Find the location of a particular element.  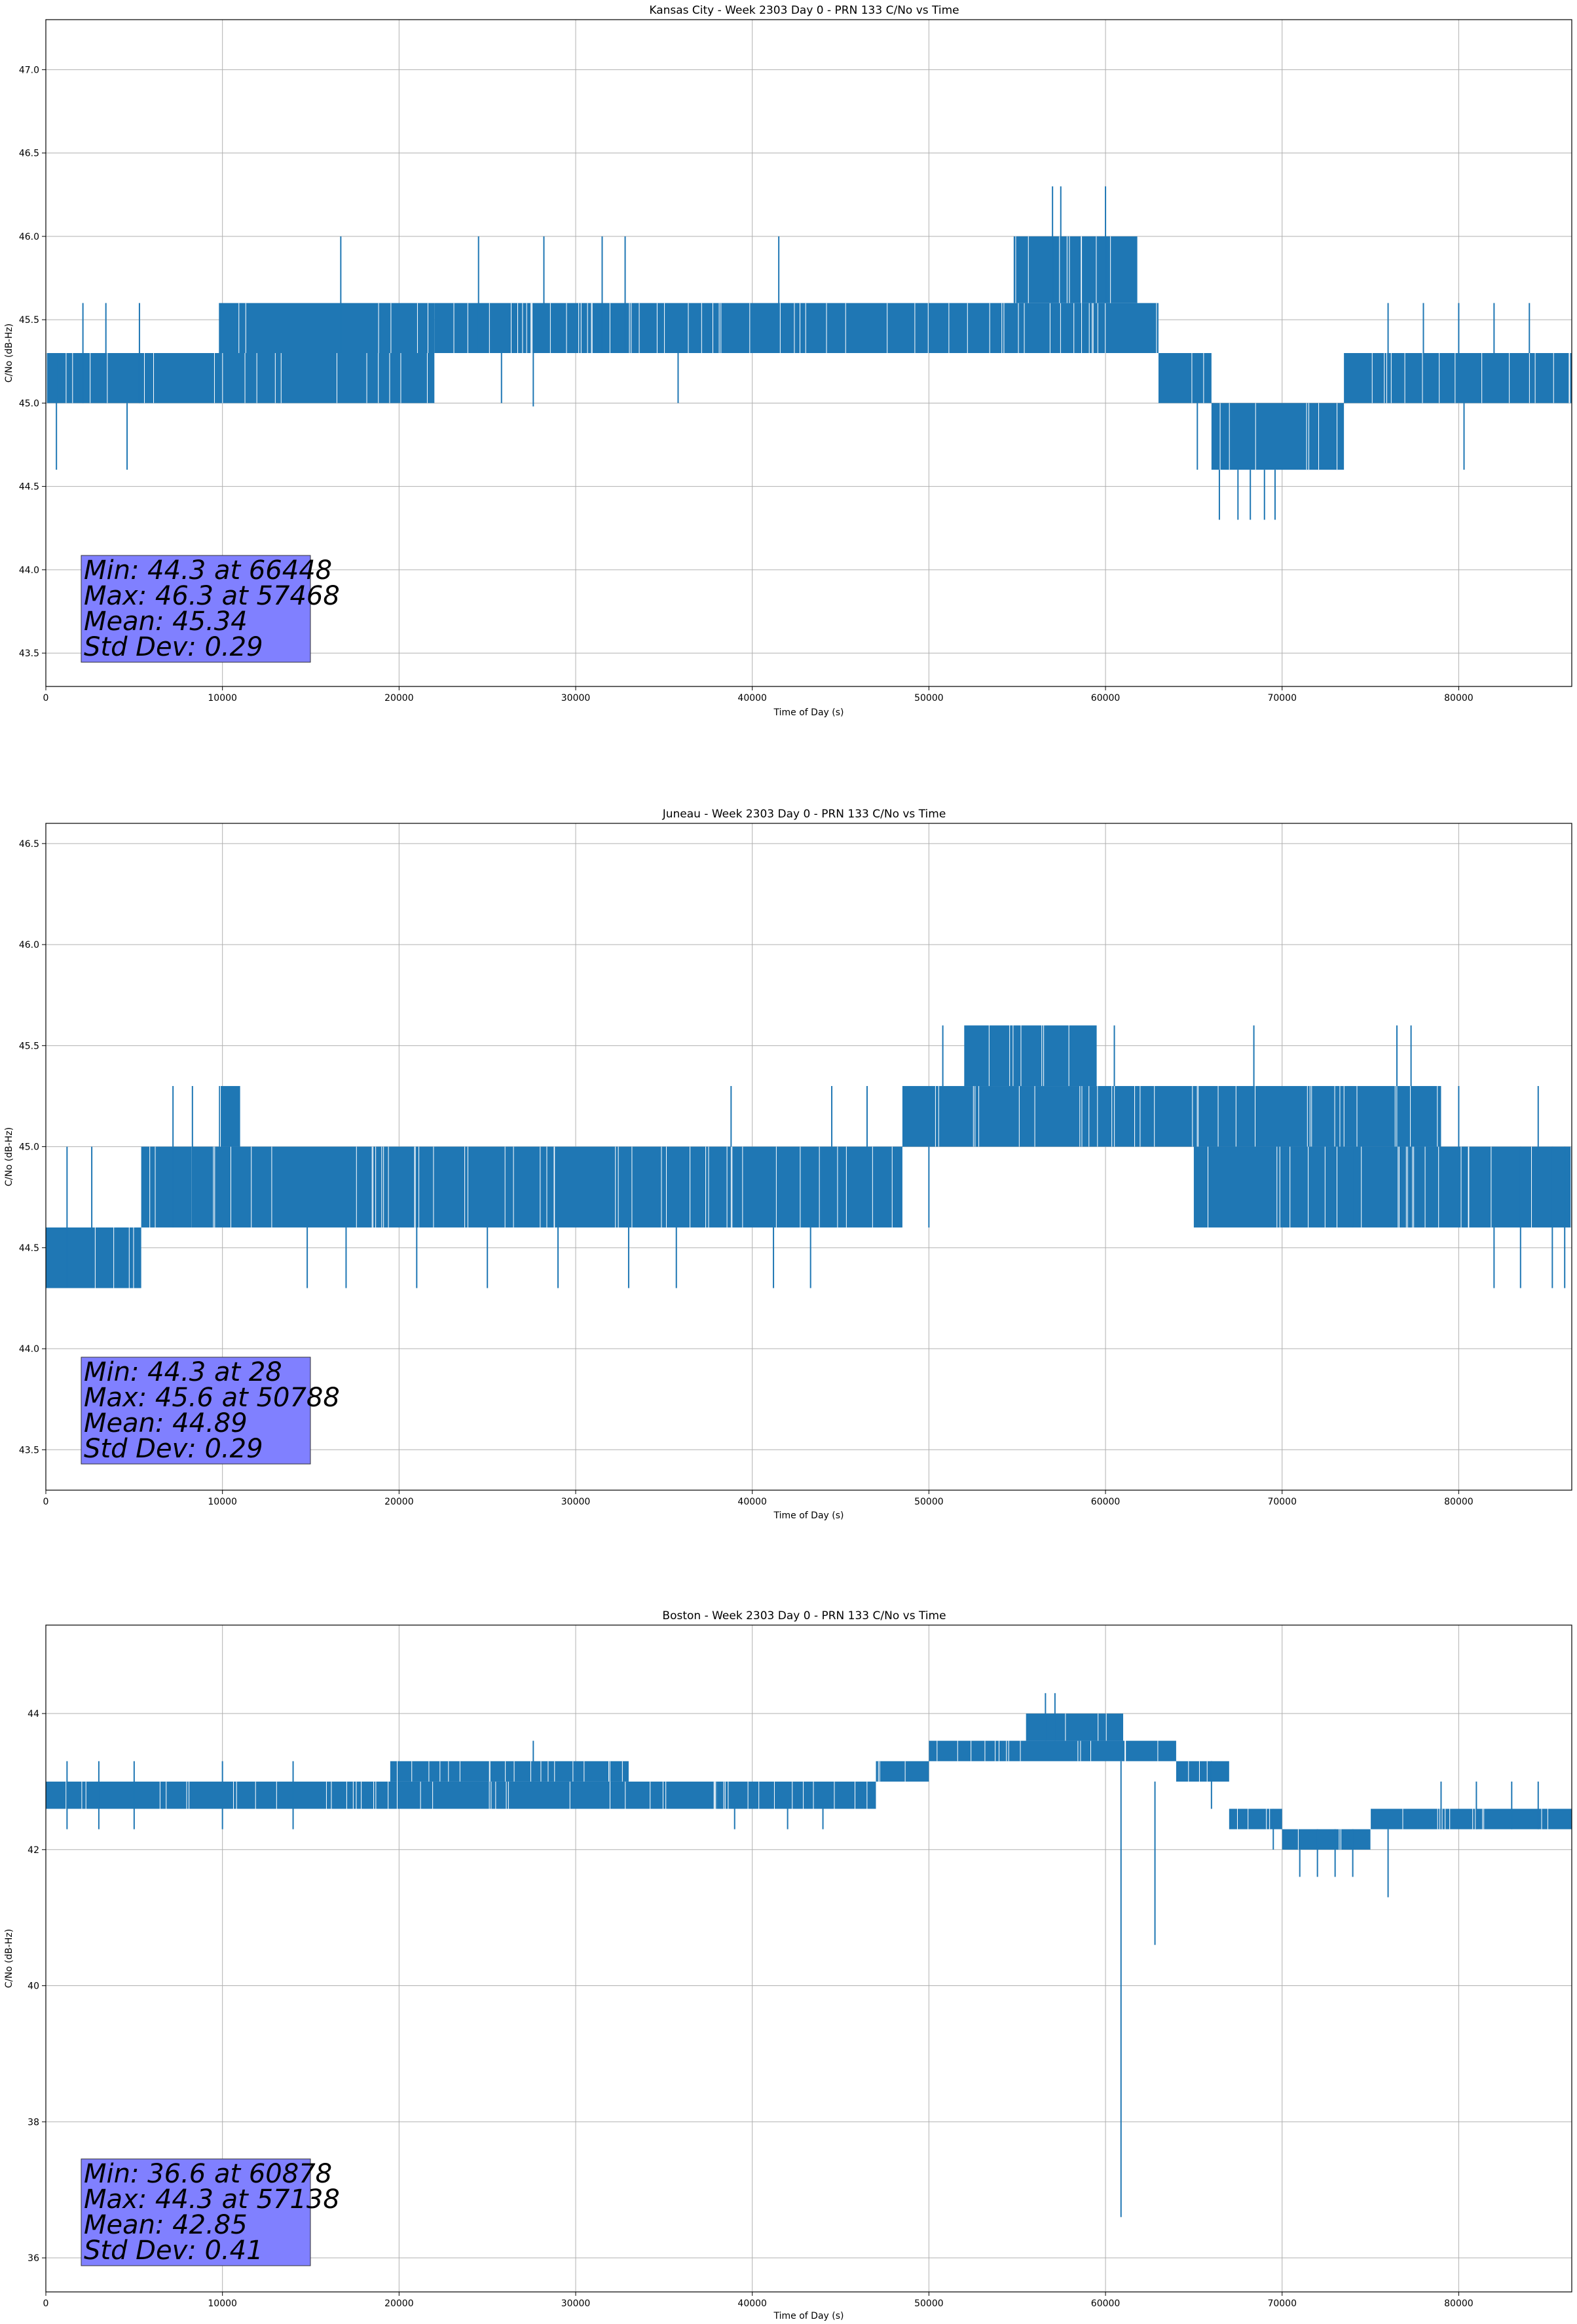

y-tick-label: 44 is located at coordinates (33, 1714).